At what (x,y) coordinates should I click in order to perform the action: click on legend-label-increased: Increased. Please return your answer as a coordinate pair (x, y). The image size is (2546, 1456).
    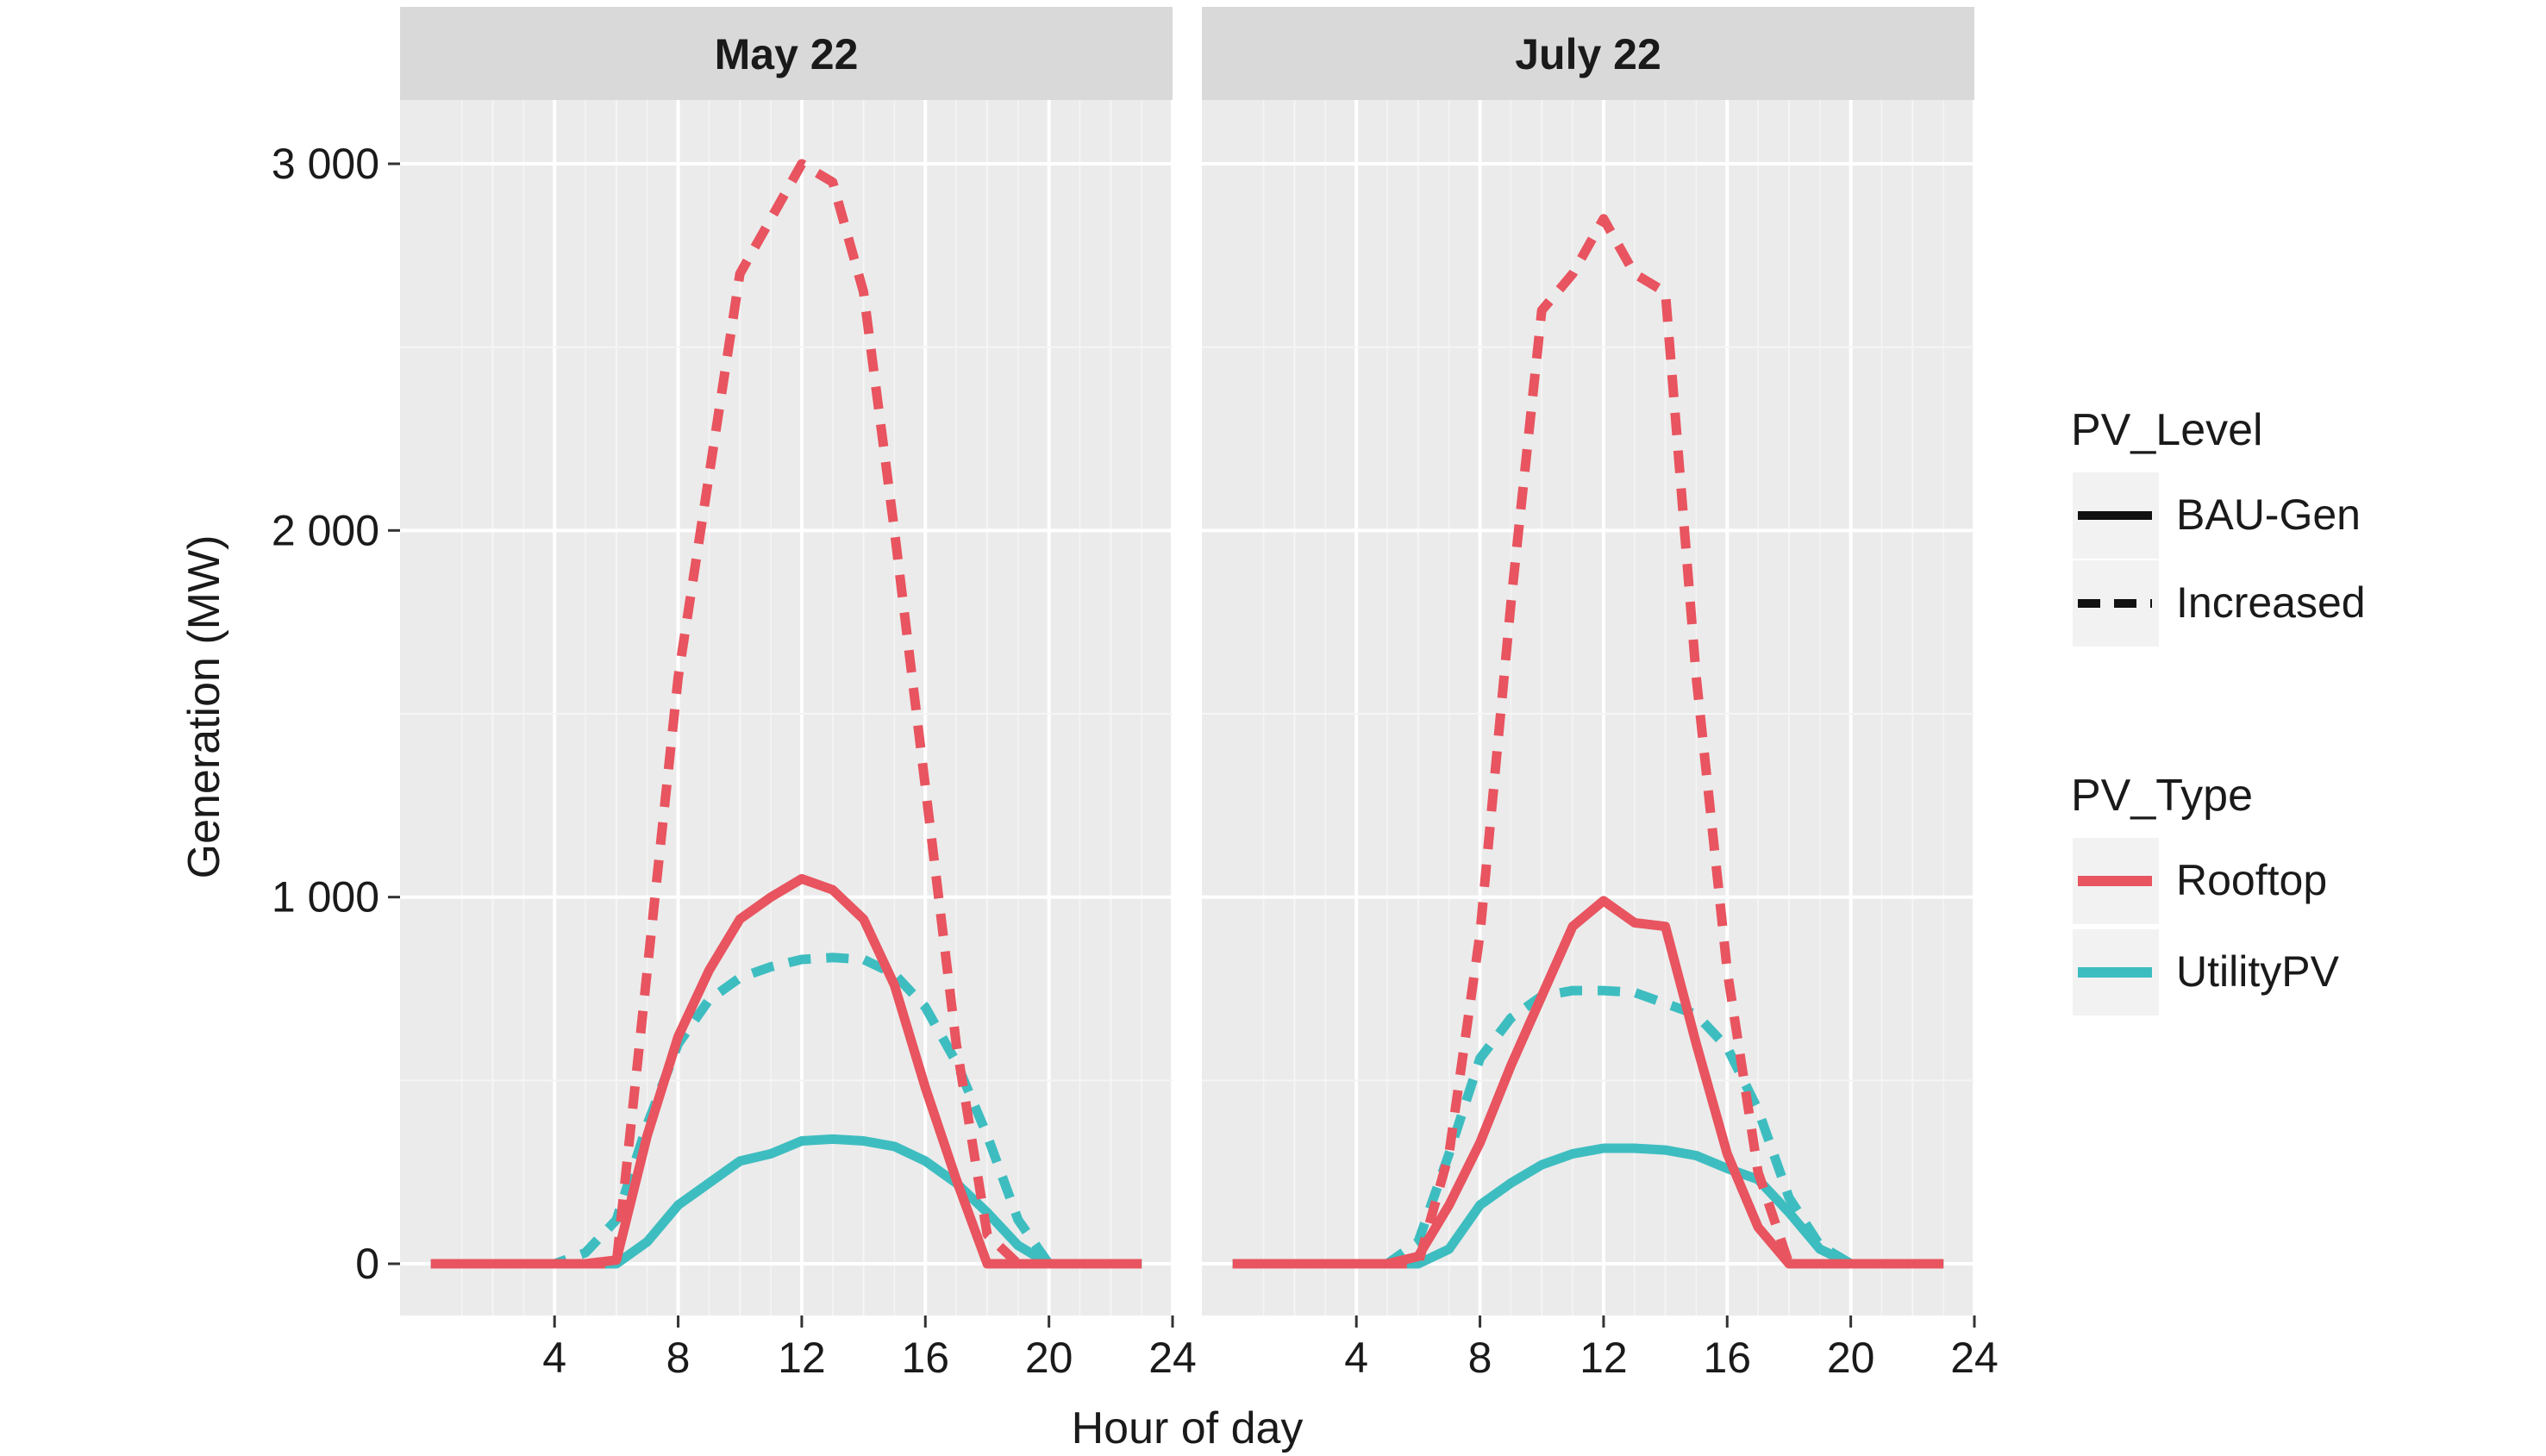
    Looking at the image, I should click on (2271, 603).